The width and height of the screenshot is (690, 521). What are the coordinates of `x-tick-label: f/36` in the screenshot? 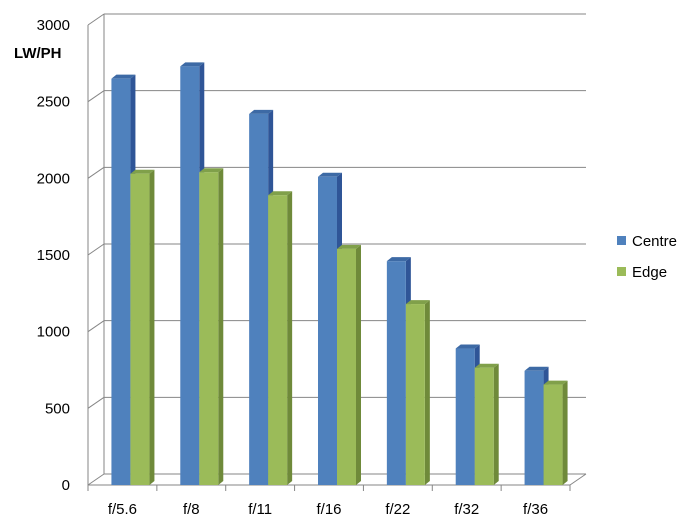 It's located at (535, 509).